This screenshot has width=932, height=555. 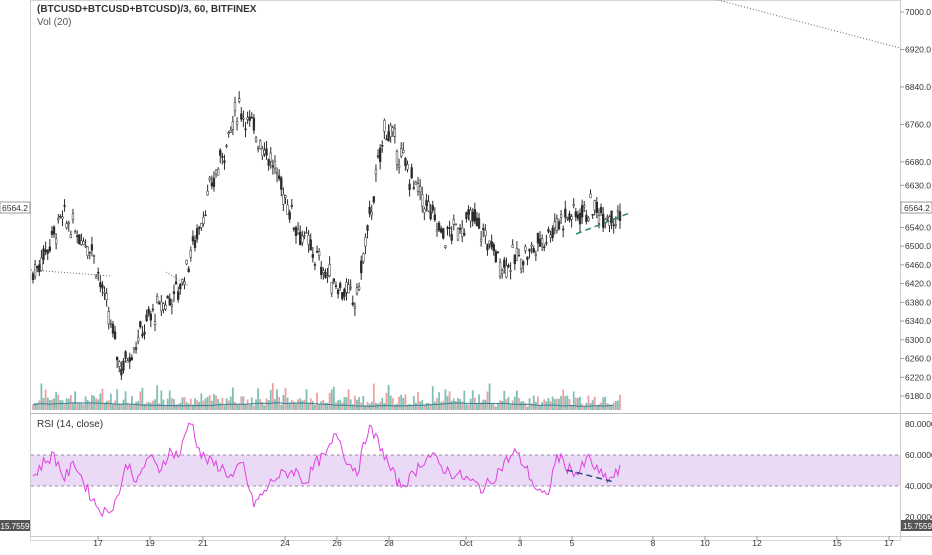 I want to click on rsi-tick-label: 80.0000, so click(x=918, y=424).